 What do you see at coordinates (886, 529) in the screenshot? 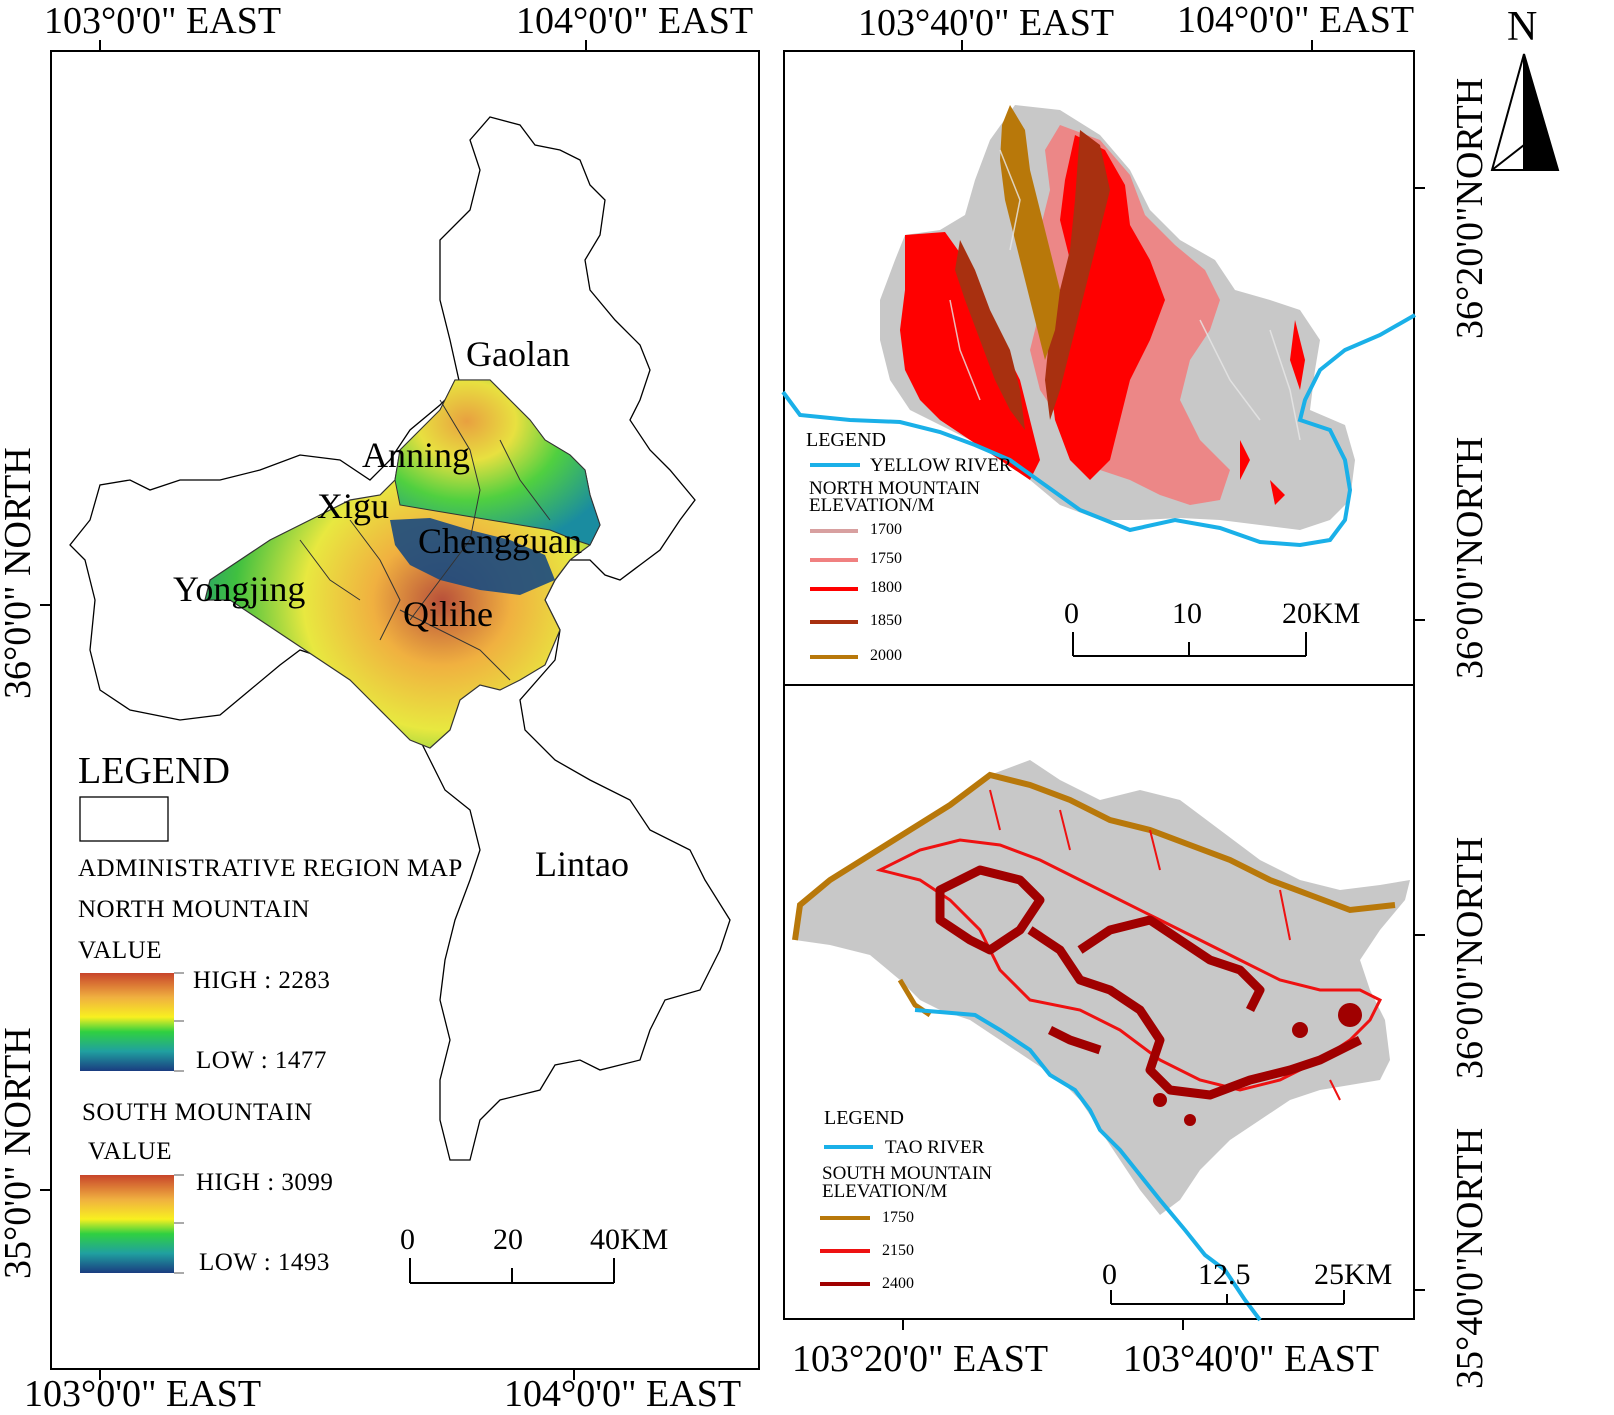
I see `rt-legend-item-1: 1700` at bounding box center [886, 529].